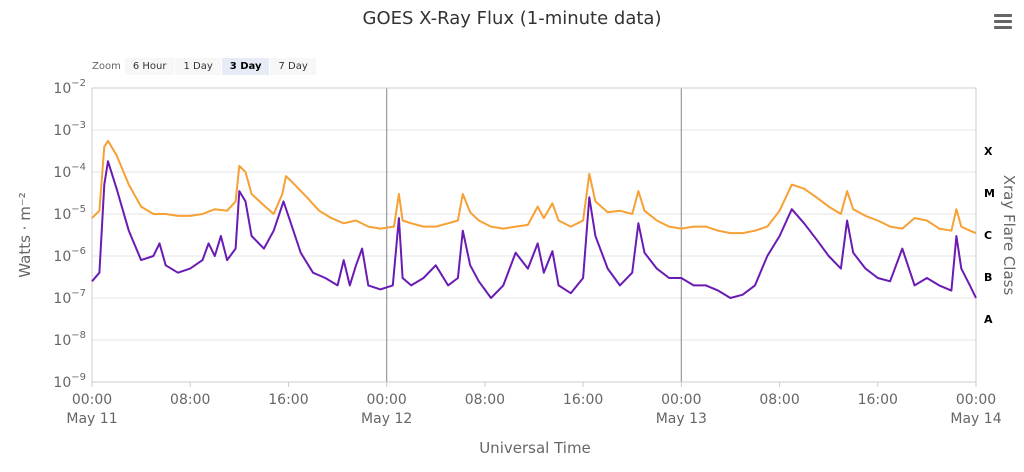 The width and height of the screenshot is (1024, 472). What do you see at coordinates (78, 377) in the screenshot?
I see `y-tick-exponent: −9` at bounding box center [78, 377].